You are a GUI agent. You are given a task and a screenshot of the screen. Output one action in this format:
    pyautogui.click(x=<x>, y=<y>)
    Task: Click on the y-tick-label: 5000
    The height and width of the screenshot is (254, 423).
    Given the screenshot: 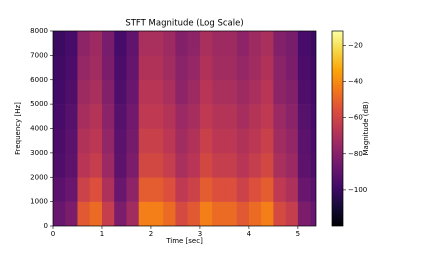 What is the action you would take?
    pyautogui.click(x=39, y=104)
    